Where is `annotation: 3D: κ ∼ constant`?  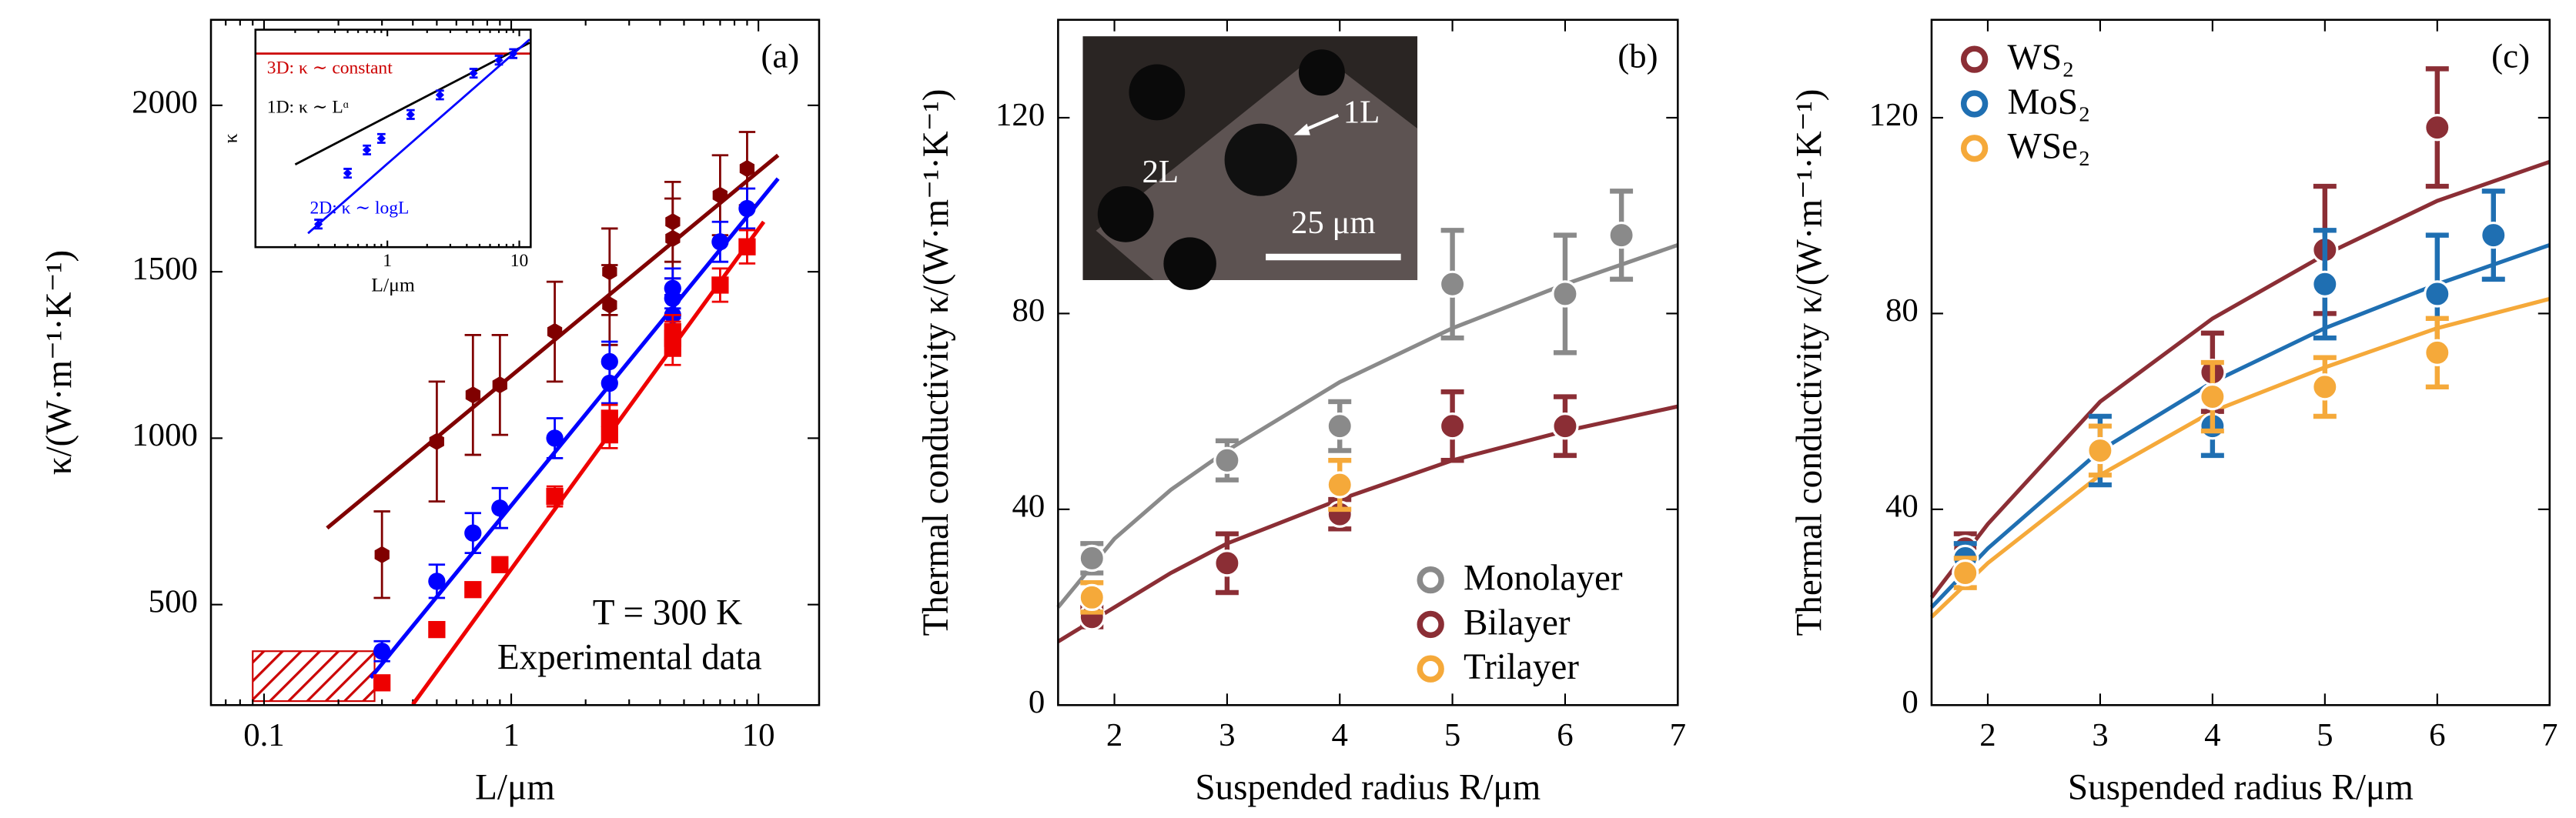
annotation: 3D: κ ∼ constant is located at coordinates (330, 68).